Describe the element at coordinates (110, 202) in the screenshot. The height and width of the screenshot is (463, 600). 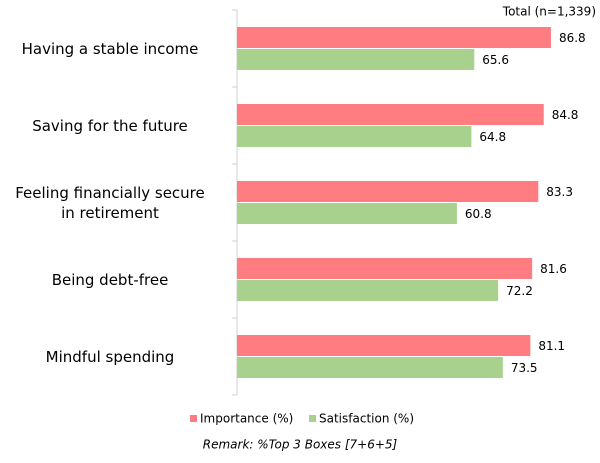
I see `category-label: Feeling financially secure in retirement` at that location.